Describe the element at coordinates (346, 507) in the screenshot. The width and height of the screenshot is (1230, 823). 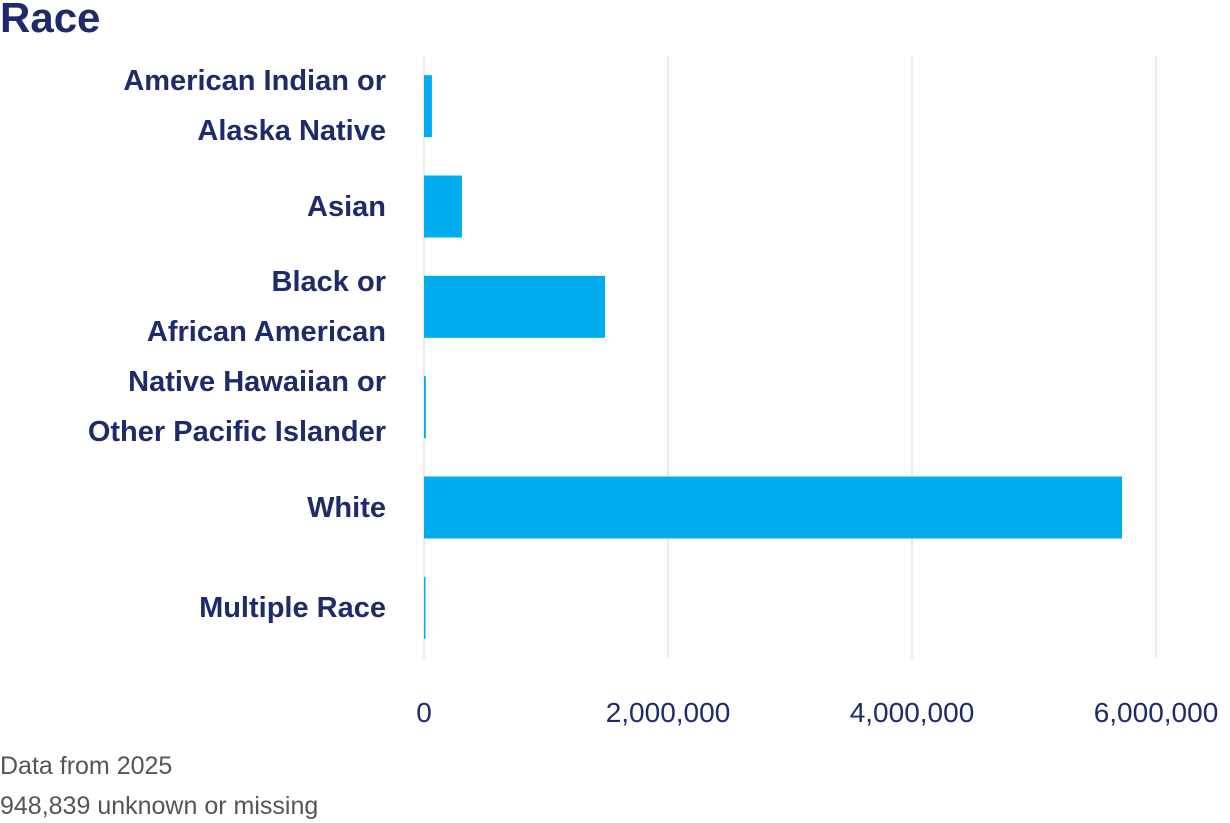
I see `y-tick-label: White` at that location.